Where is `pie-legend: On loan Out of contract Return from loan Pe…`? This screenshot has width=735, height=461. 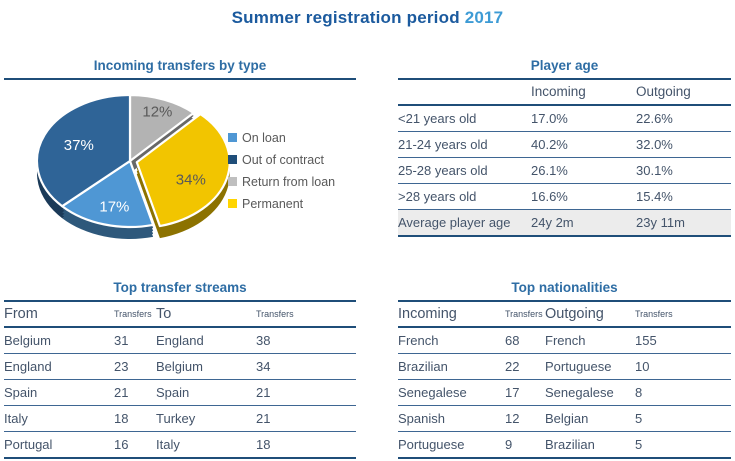 pie-legend: On loan Out of contract Return from loan Pe… is located at coordinates (281, 175).